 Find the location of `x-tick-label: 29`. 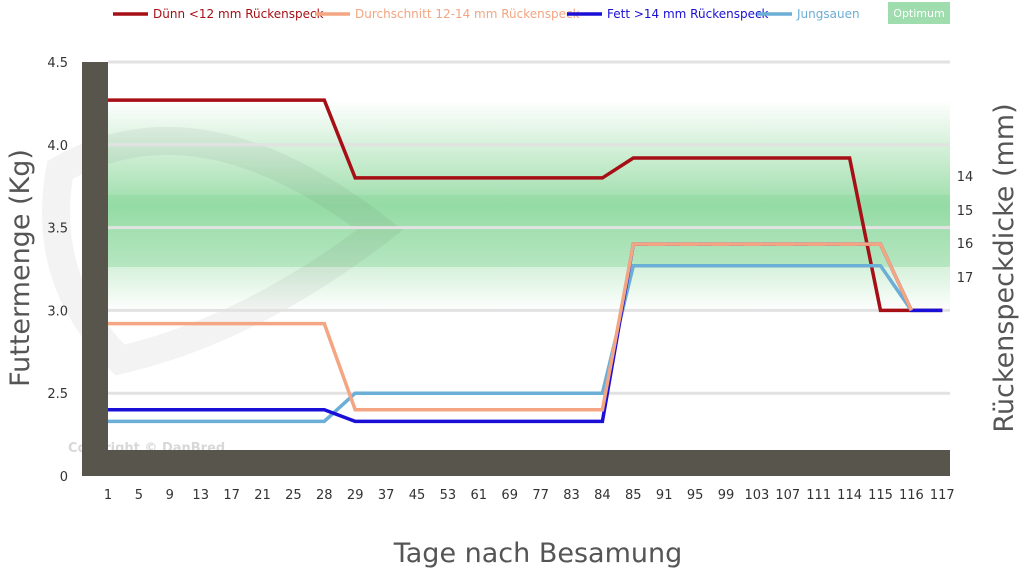

x-tick-label: 29 is located at coordinates (355, 495).